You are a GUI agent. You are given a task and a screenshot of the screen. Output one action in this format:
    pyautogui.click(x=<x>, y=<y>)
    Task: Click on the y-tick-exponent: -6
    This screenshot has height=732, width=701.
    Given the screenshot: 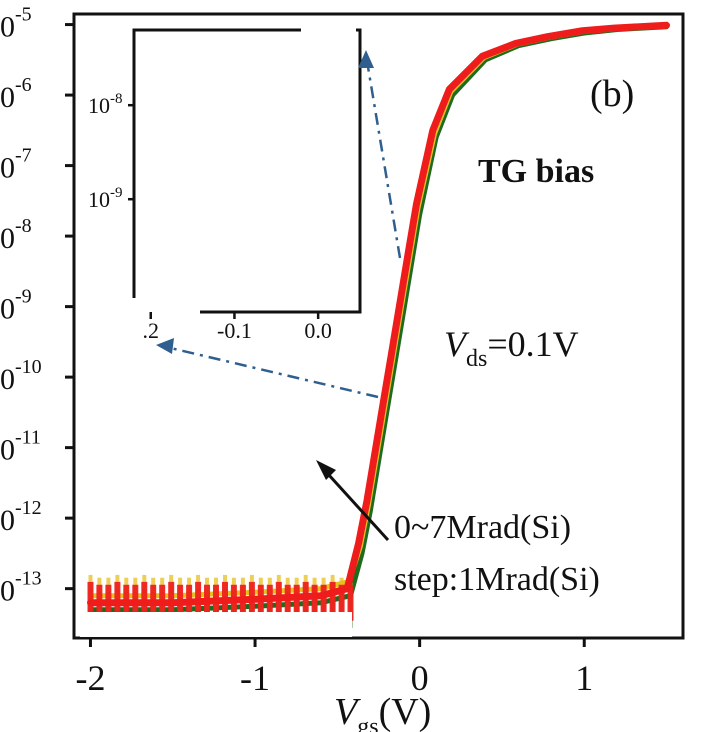 What is the action you would take?
    pyautogui.click(x=23, y=85)
    